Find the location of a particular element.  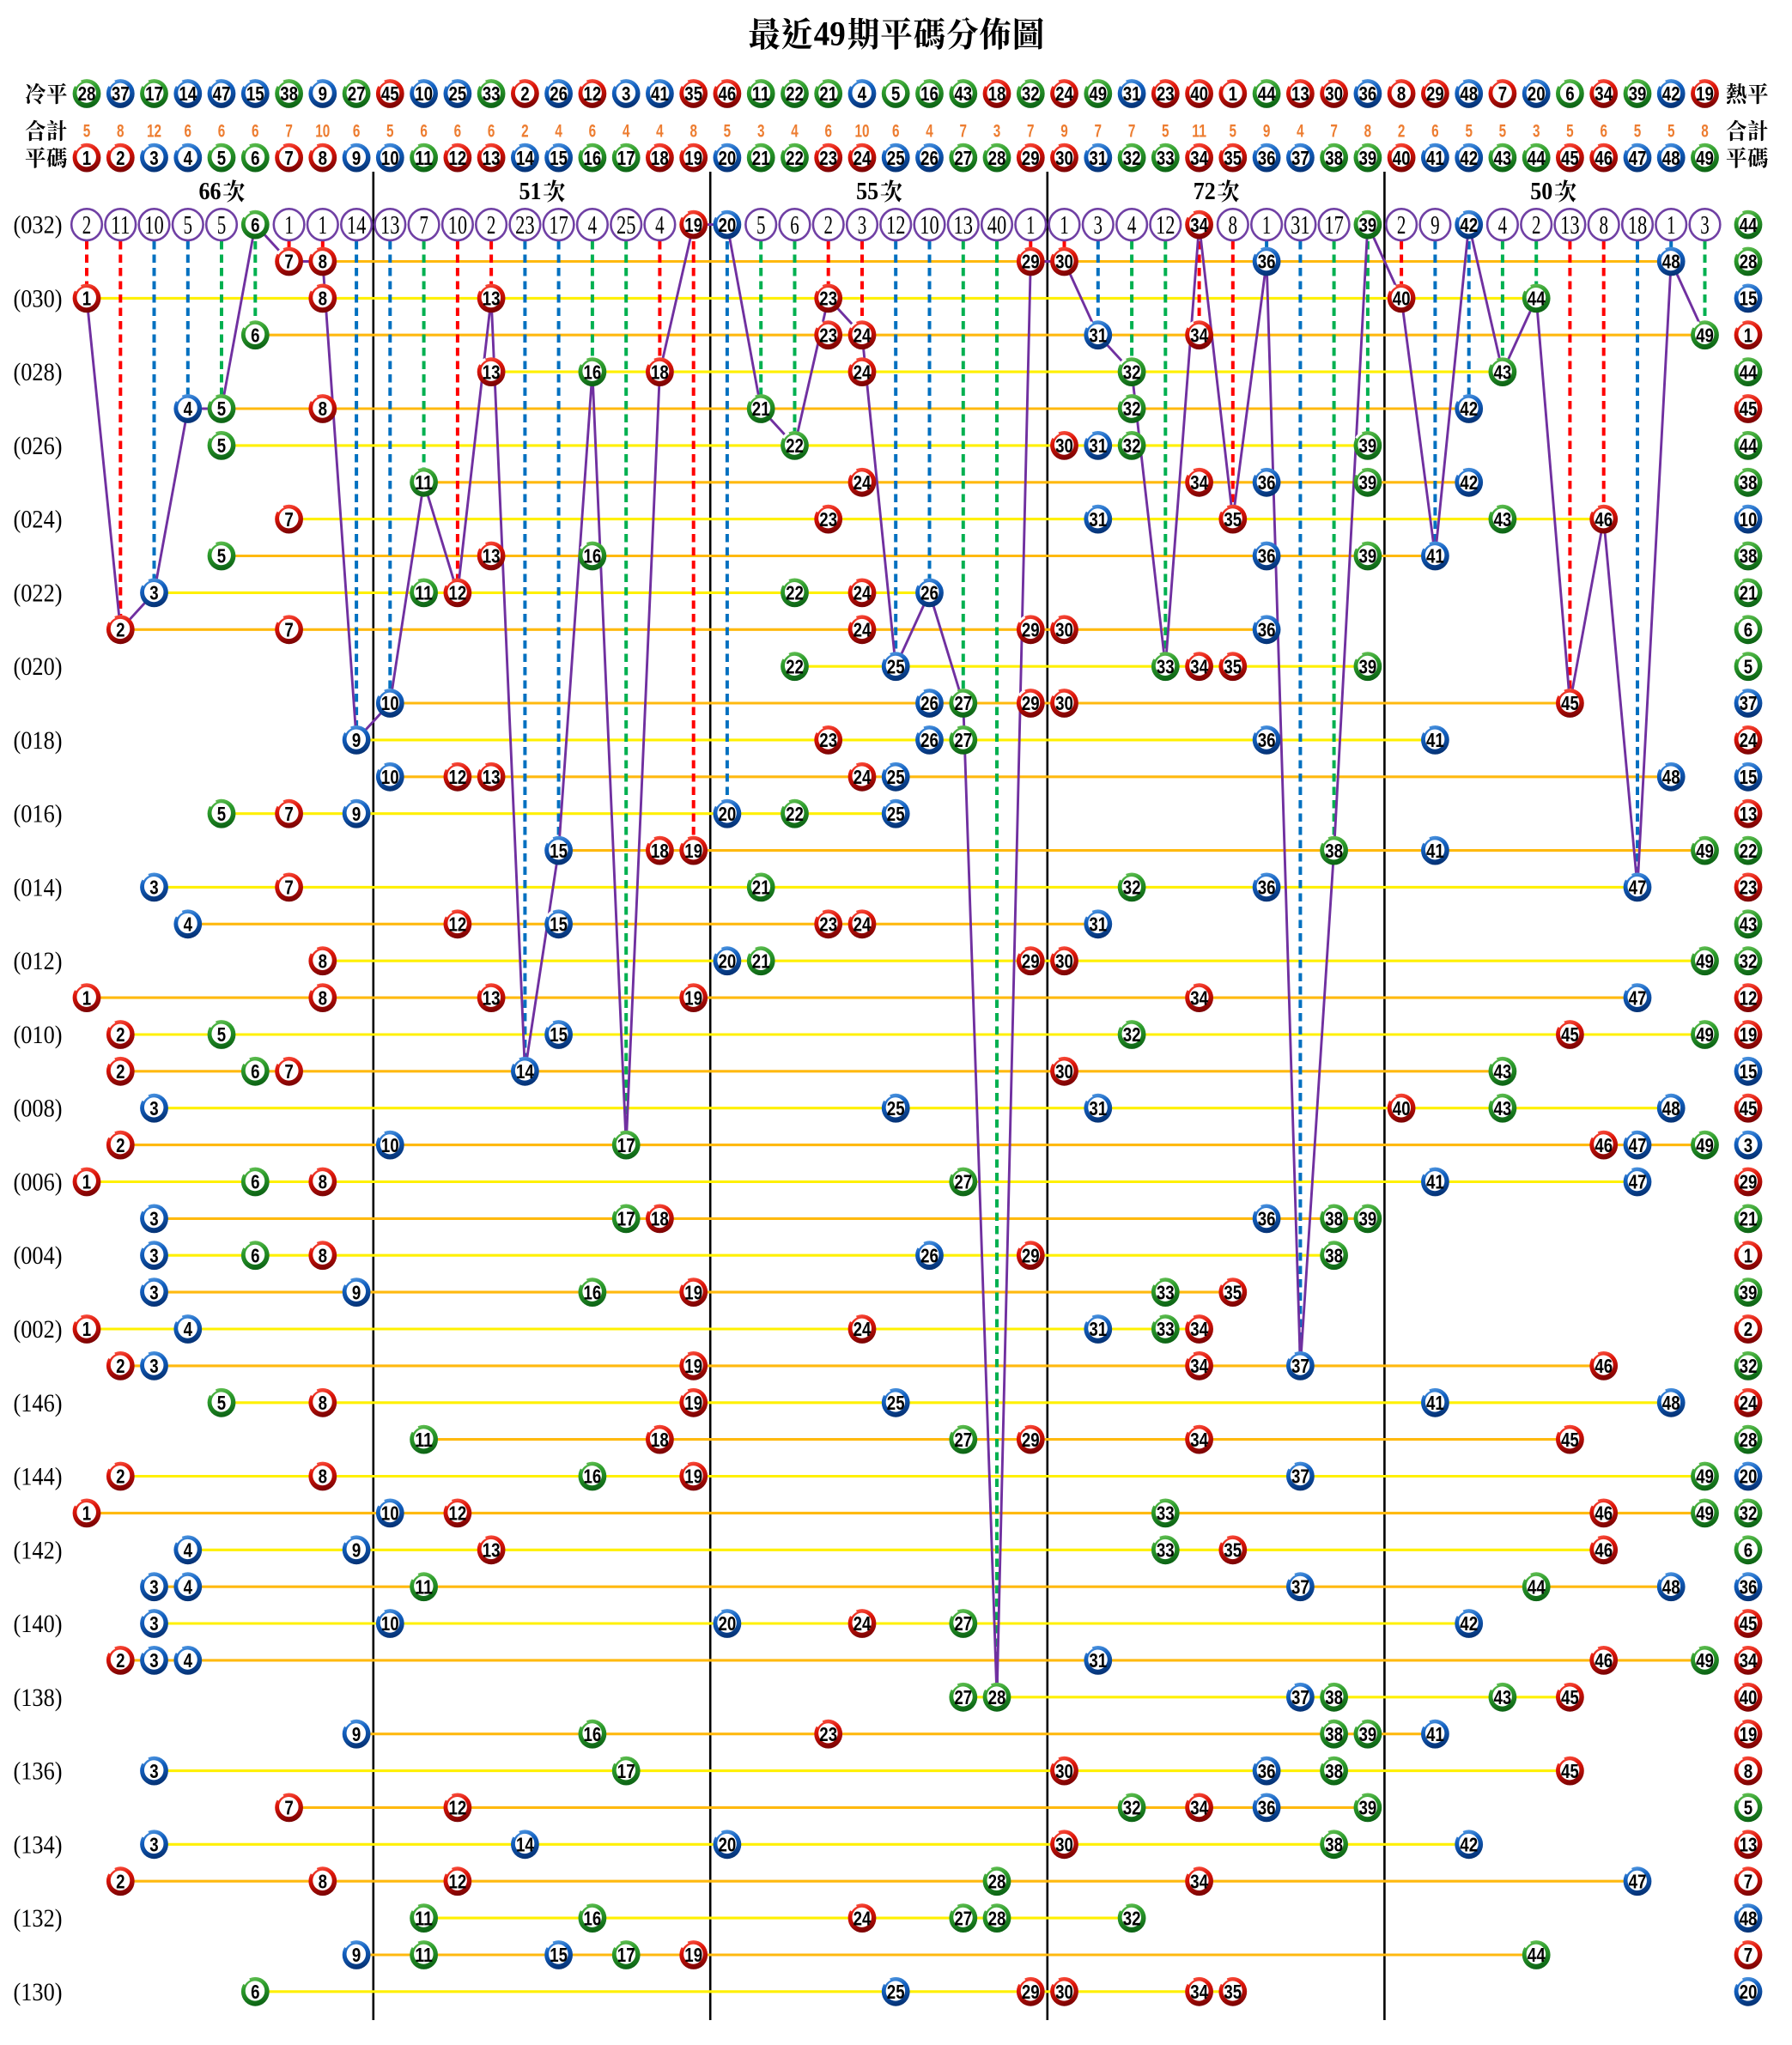

svg-text: 27 is located at coordinates (963, 1440).